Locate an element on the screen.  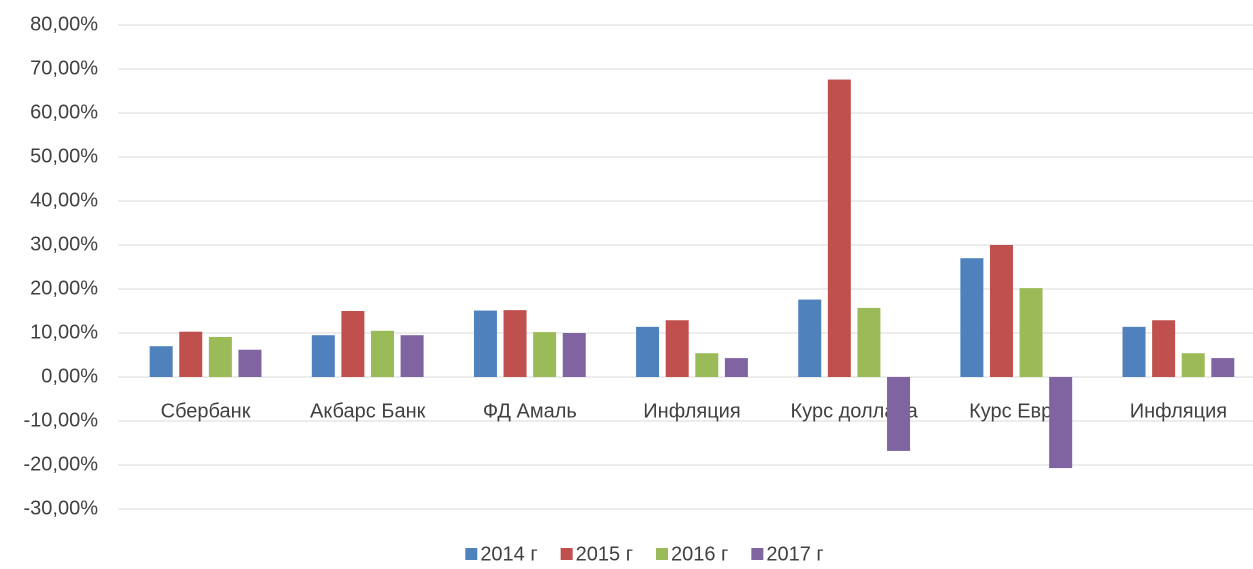
x-tick-label: Сбербанк is located at coordinates (206, 411).